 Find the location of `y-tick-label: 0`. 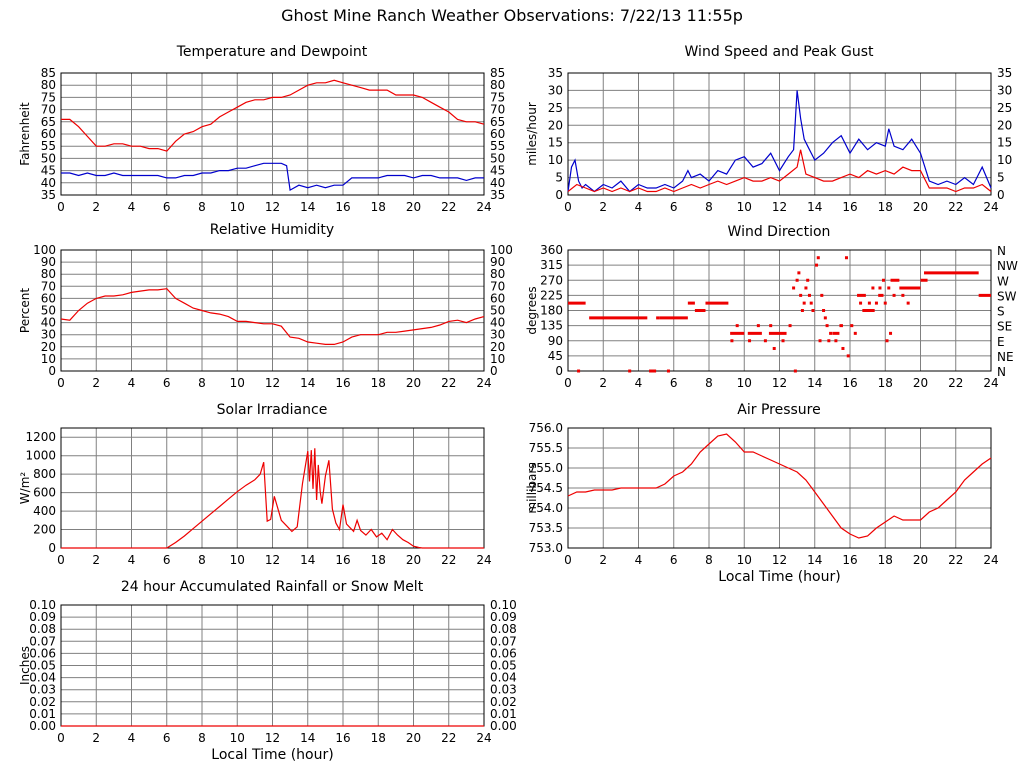

y-tick-label: 0 is located at coordinates (52, 371).